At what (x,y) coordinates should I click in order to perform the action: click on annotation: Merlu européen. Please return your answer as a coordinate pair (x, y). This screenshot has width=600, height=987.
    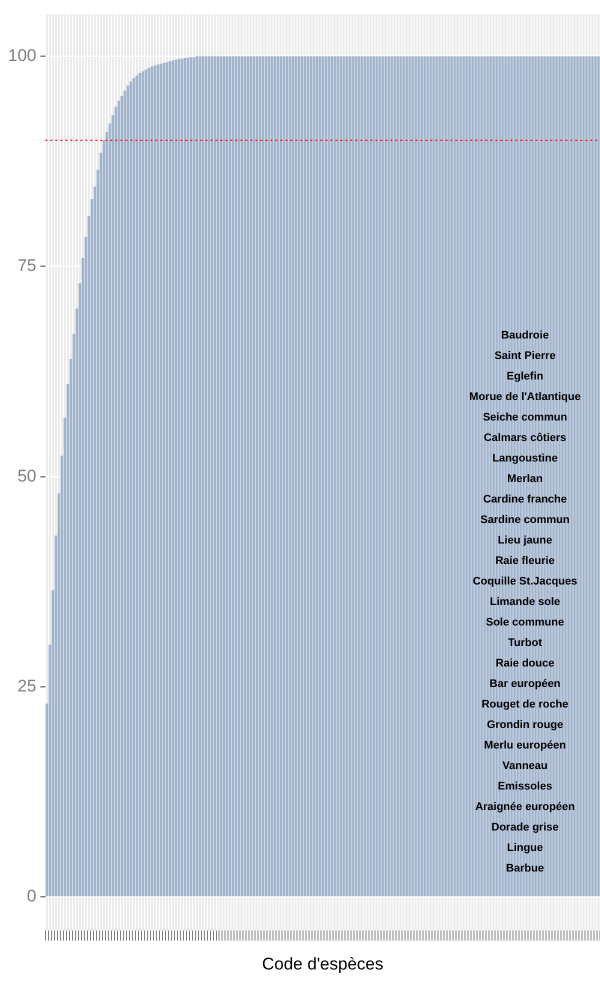
    Looking at the image, I should click on (525, 746).